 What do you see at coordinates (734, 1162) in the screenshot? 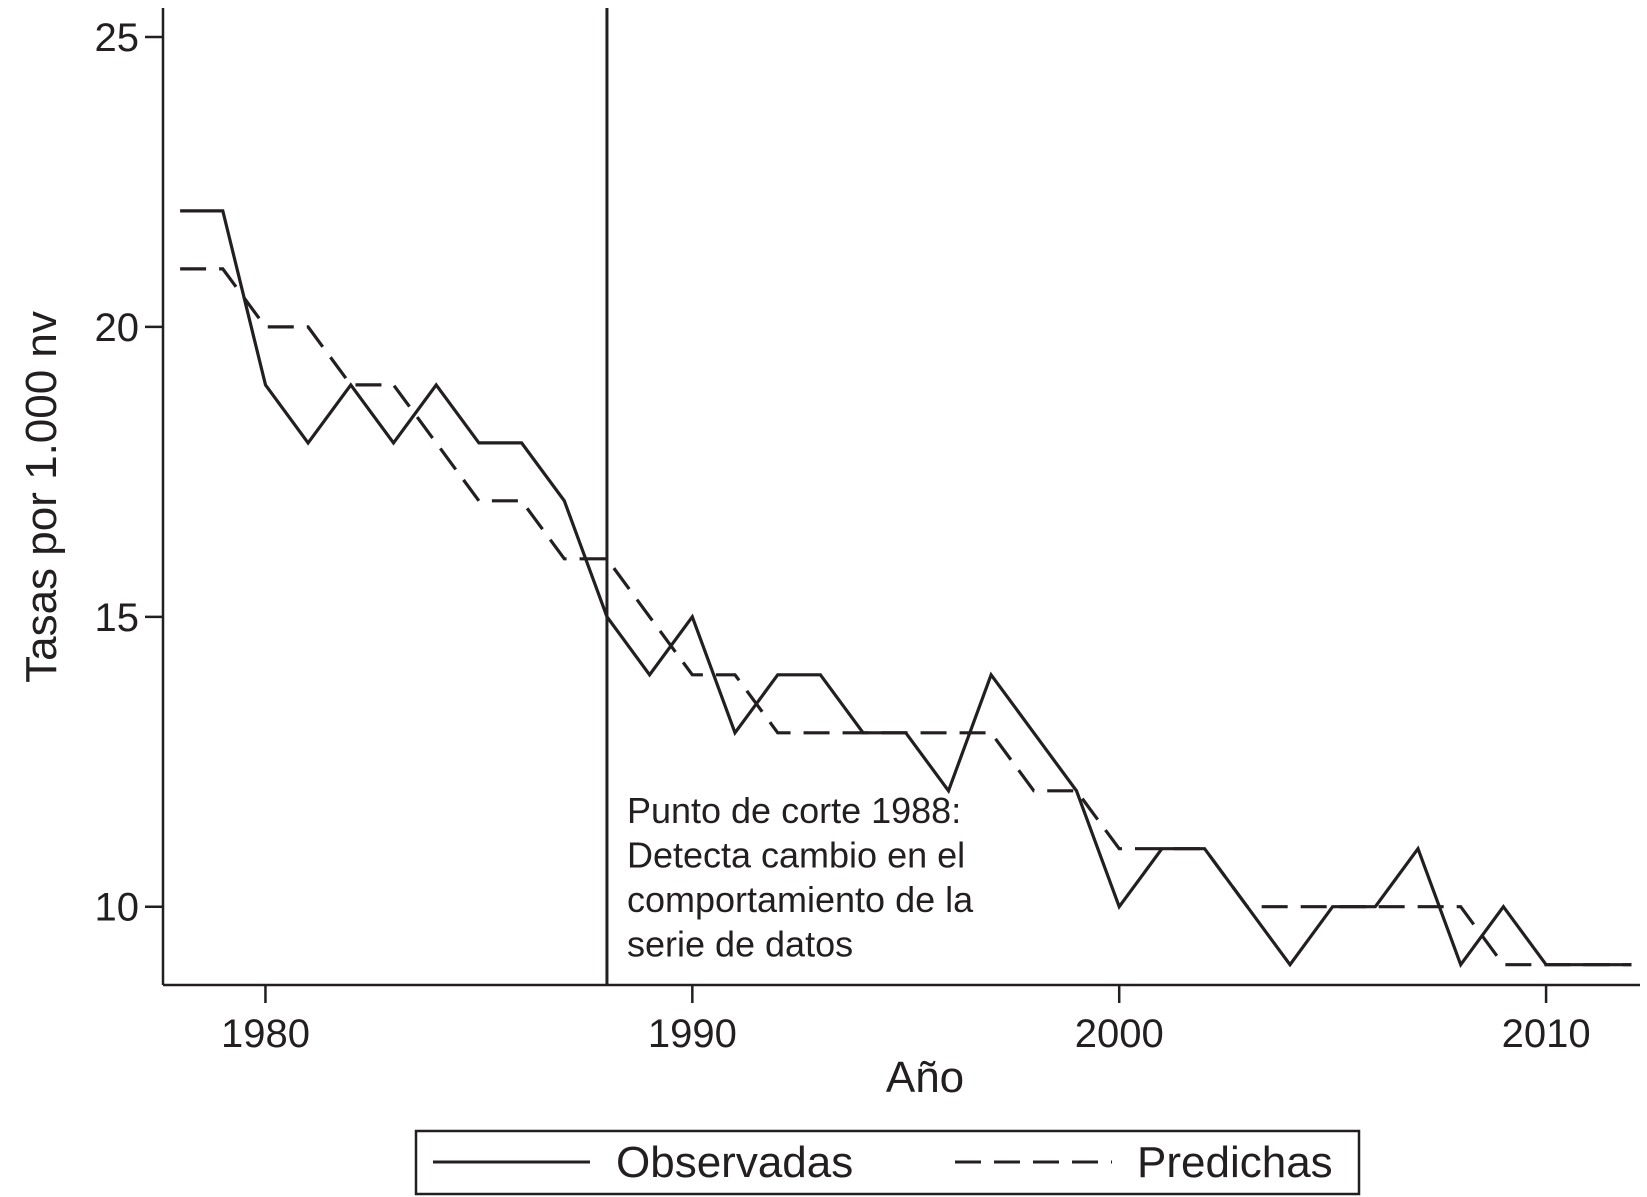
I see `legend-label-observadas: Observadas` at bounding box center [734, 1162].